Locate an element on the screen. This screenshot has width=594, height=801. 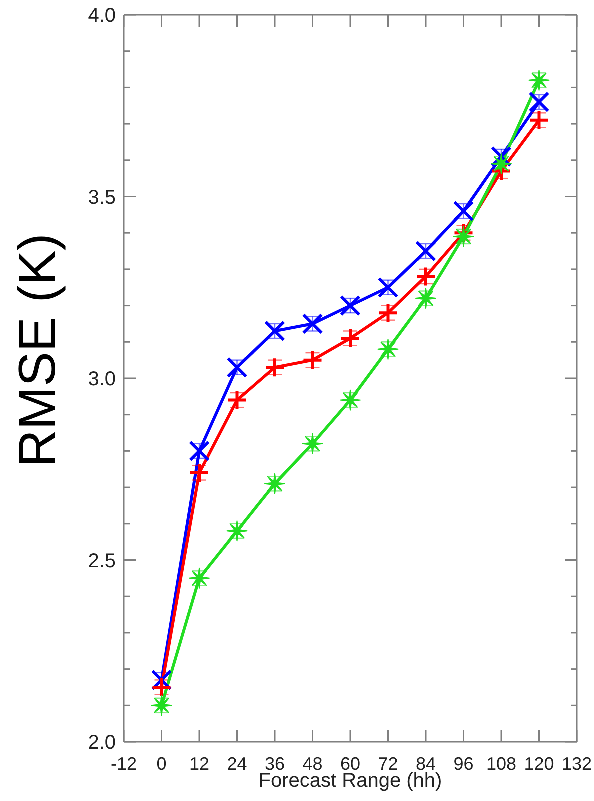
x-tick-label: 120 is located at coordinates (539, 764).